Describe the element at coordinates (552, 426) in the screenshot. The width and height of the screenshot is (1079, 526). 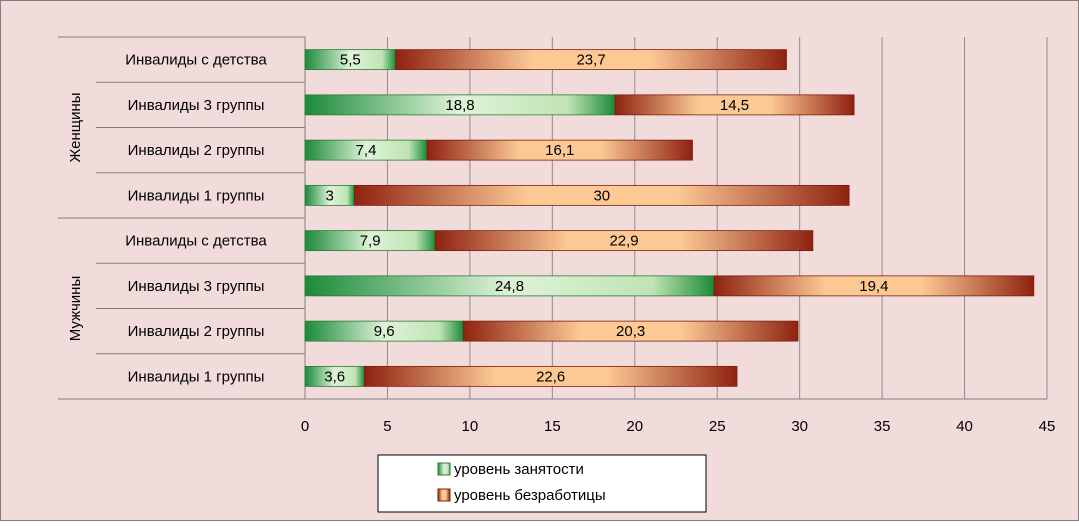
I see `x-tick-label: 15` at that location.